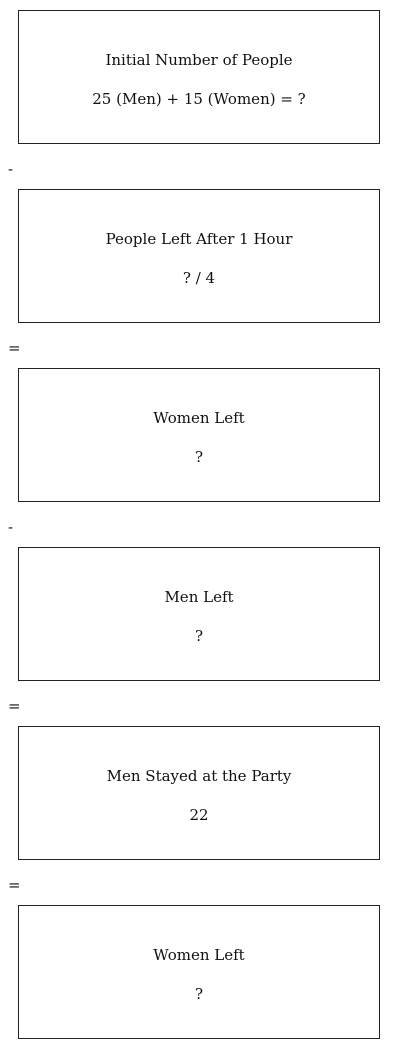 This screenshot has height=1051, width=400. I want to click on step-box-women-left: Women Left ?, so click(199, 435).